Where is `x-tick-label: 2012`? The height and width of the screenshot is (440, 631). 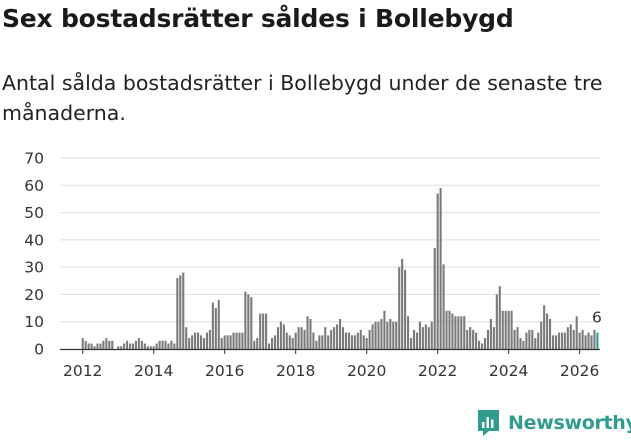 x-tick-label: 2012 is located at coordinates (82, 371).